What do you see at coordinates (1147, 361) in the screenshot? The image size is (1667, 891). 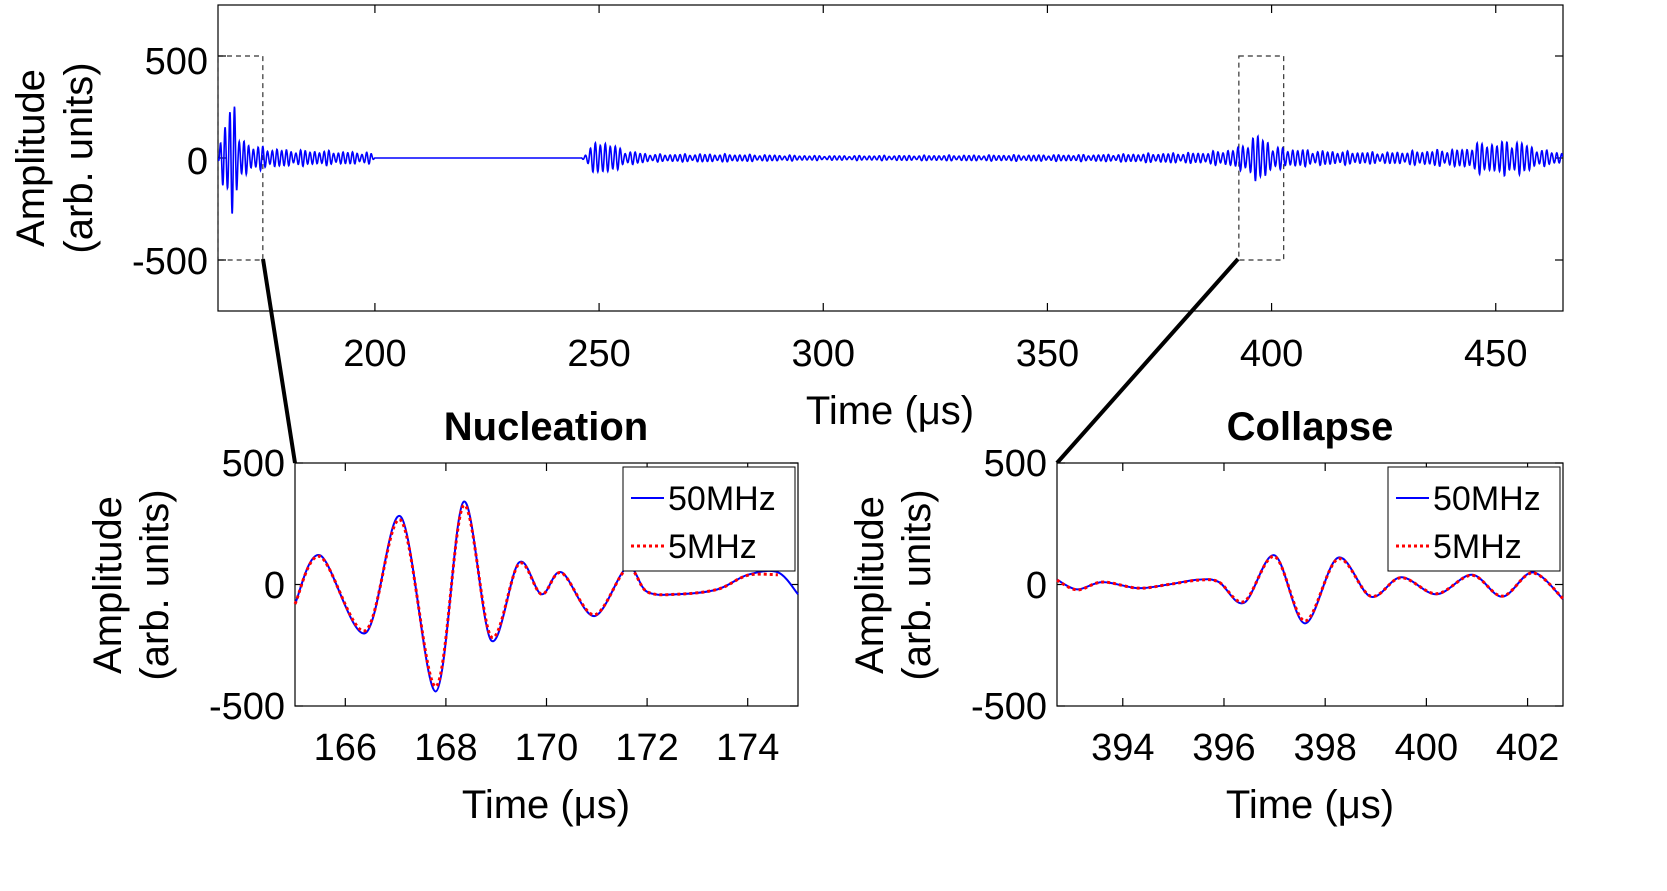 I see `collapse-connector` at bounding box center [1147, 361].